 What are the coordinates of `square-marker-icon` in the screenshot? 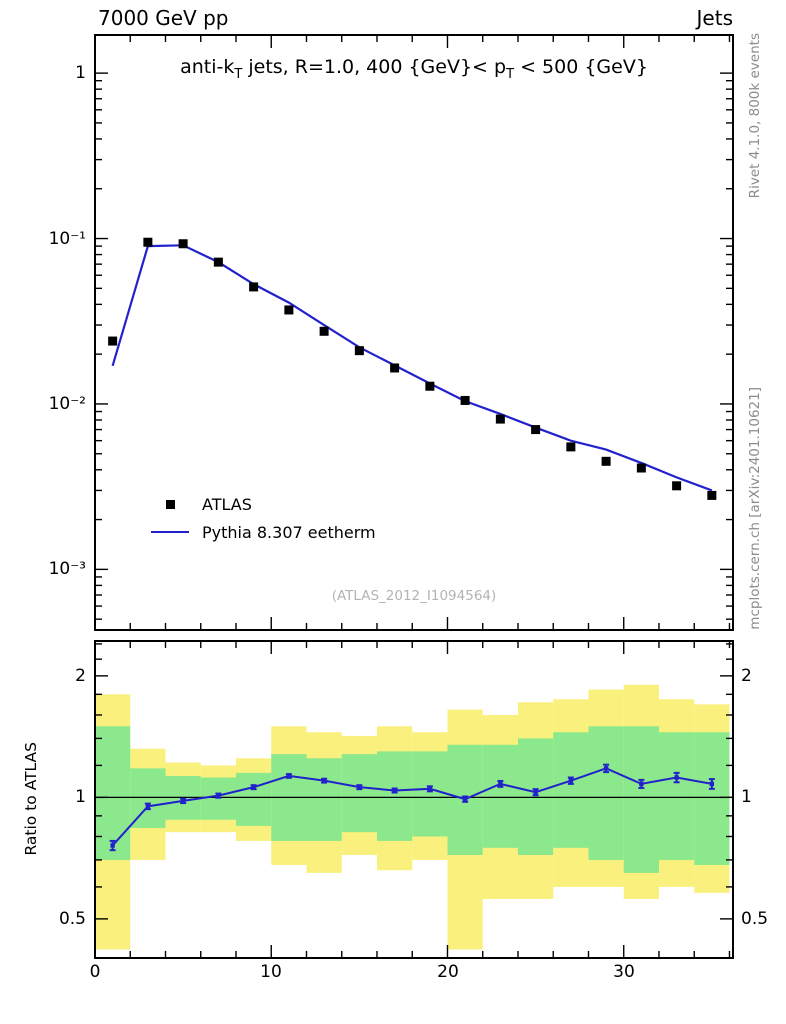 It's located at (170, 504).